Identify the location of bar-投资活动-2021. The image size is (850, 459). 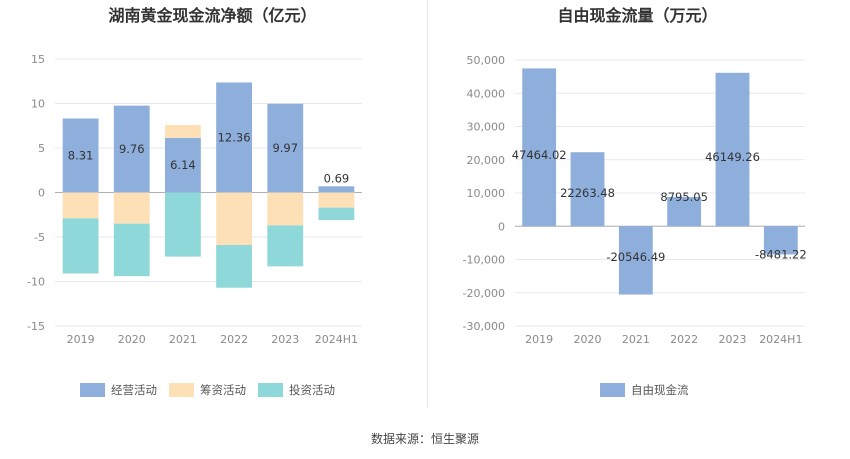
(183, 224).